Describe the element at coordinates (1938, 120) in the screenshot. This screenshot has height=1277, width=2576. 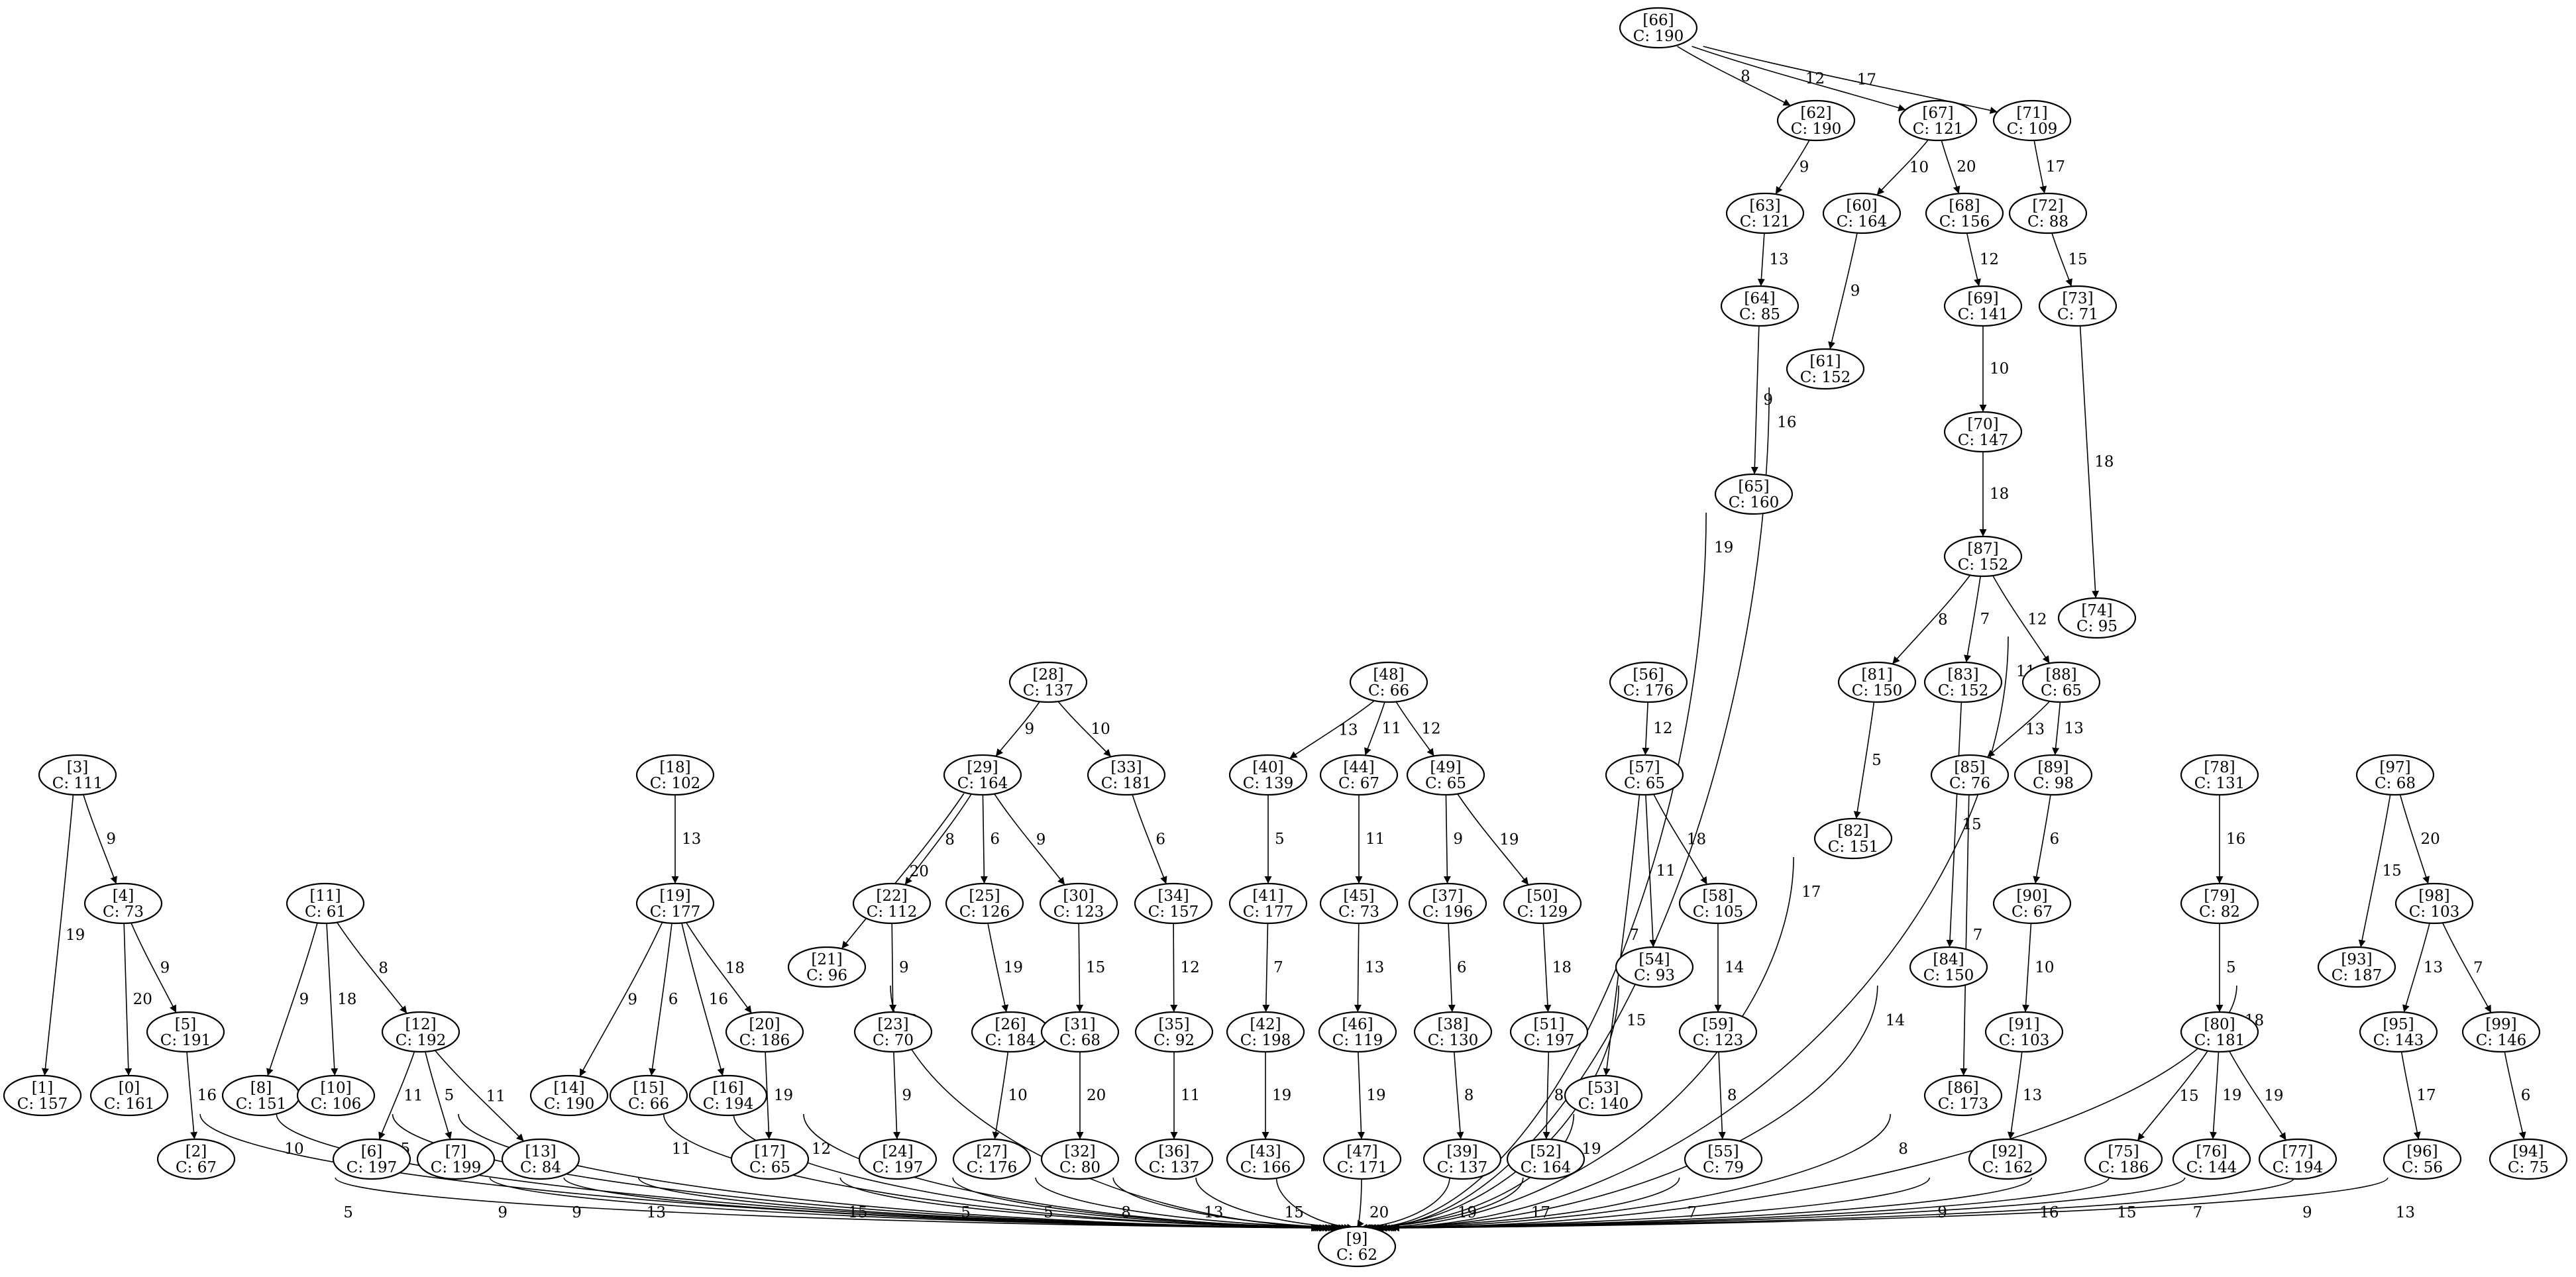
I see `node-67: [67]C: 121` at that location.